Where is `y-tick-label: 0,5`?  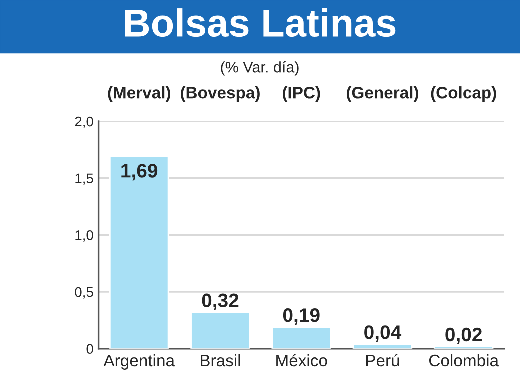
y-tick-label: 0,5 is located at coordinates (84, 293).